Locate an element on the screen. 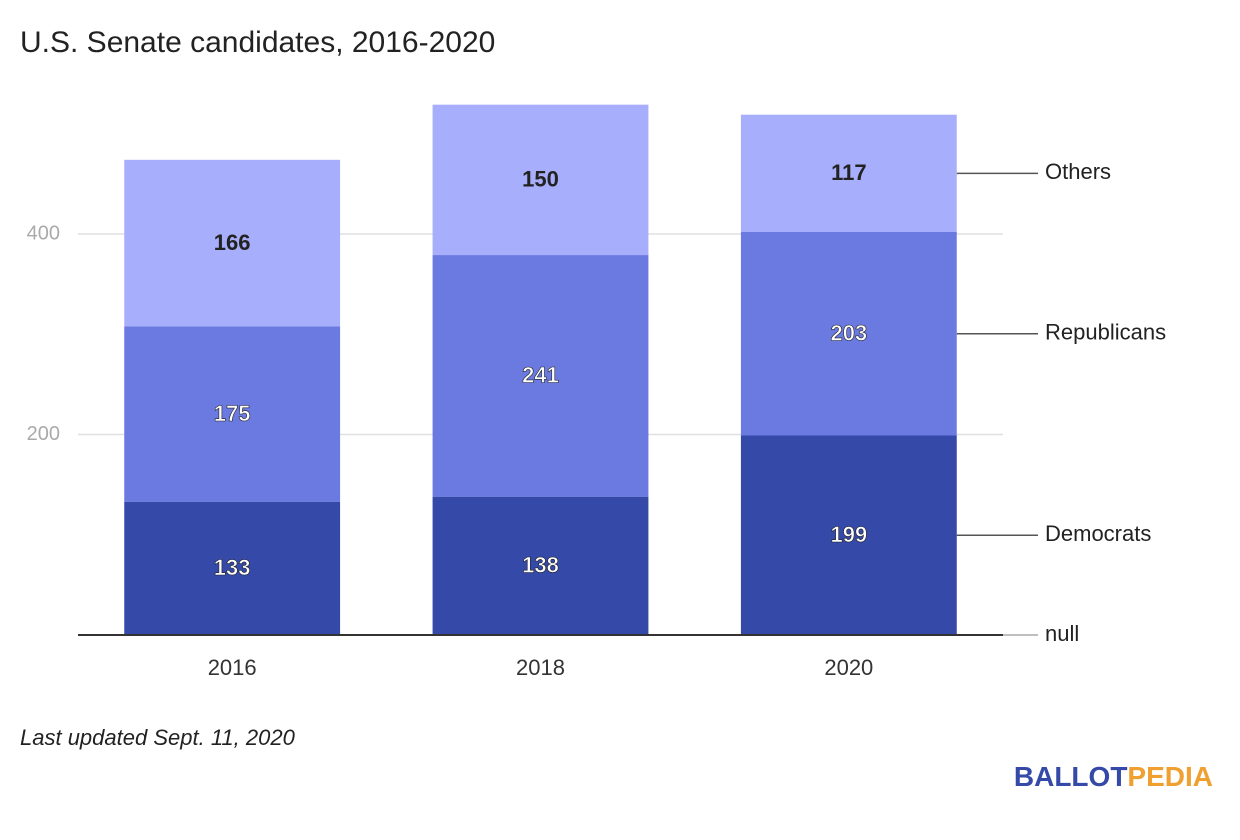 The image size is (1240, 840). logo-part: PEDIA is located at coordinates (1170, 776).